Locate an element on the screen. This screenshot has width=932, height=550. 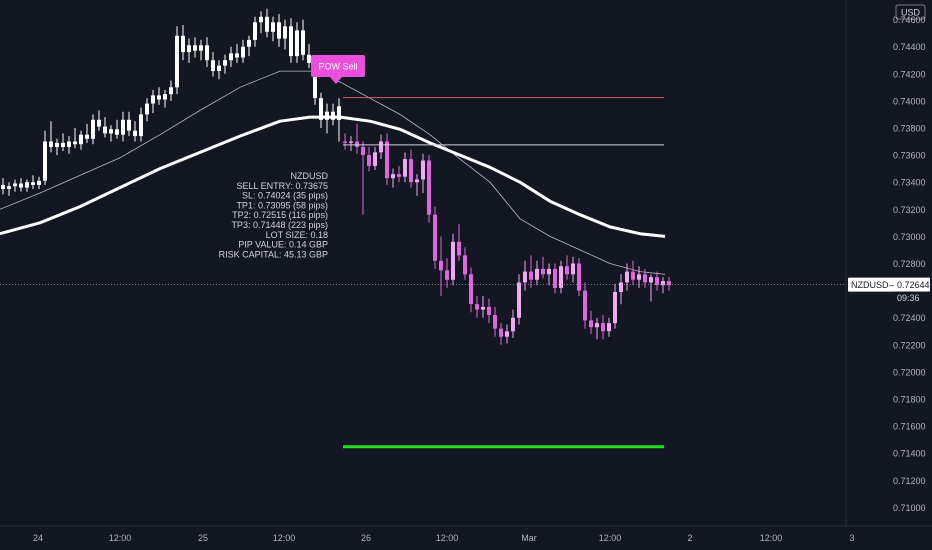
y-tick-label: 0.73800 is located at coordinates (909, 128).